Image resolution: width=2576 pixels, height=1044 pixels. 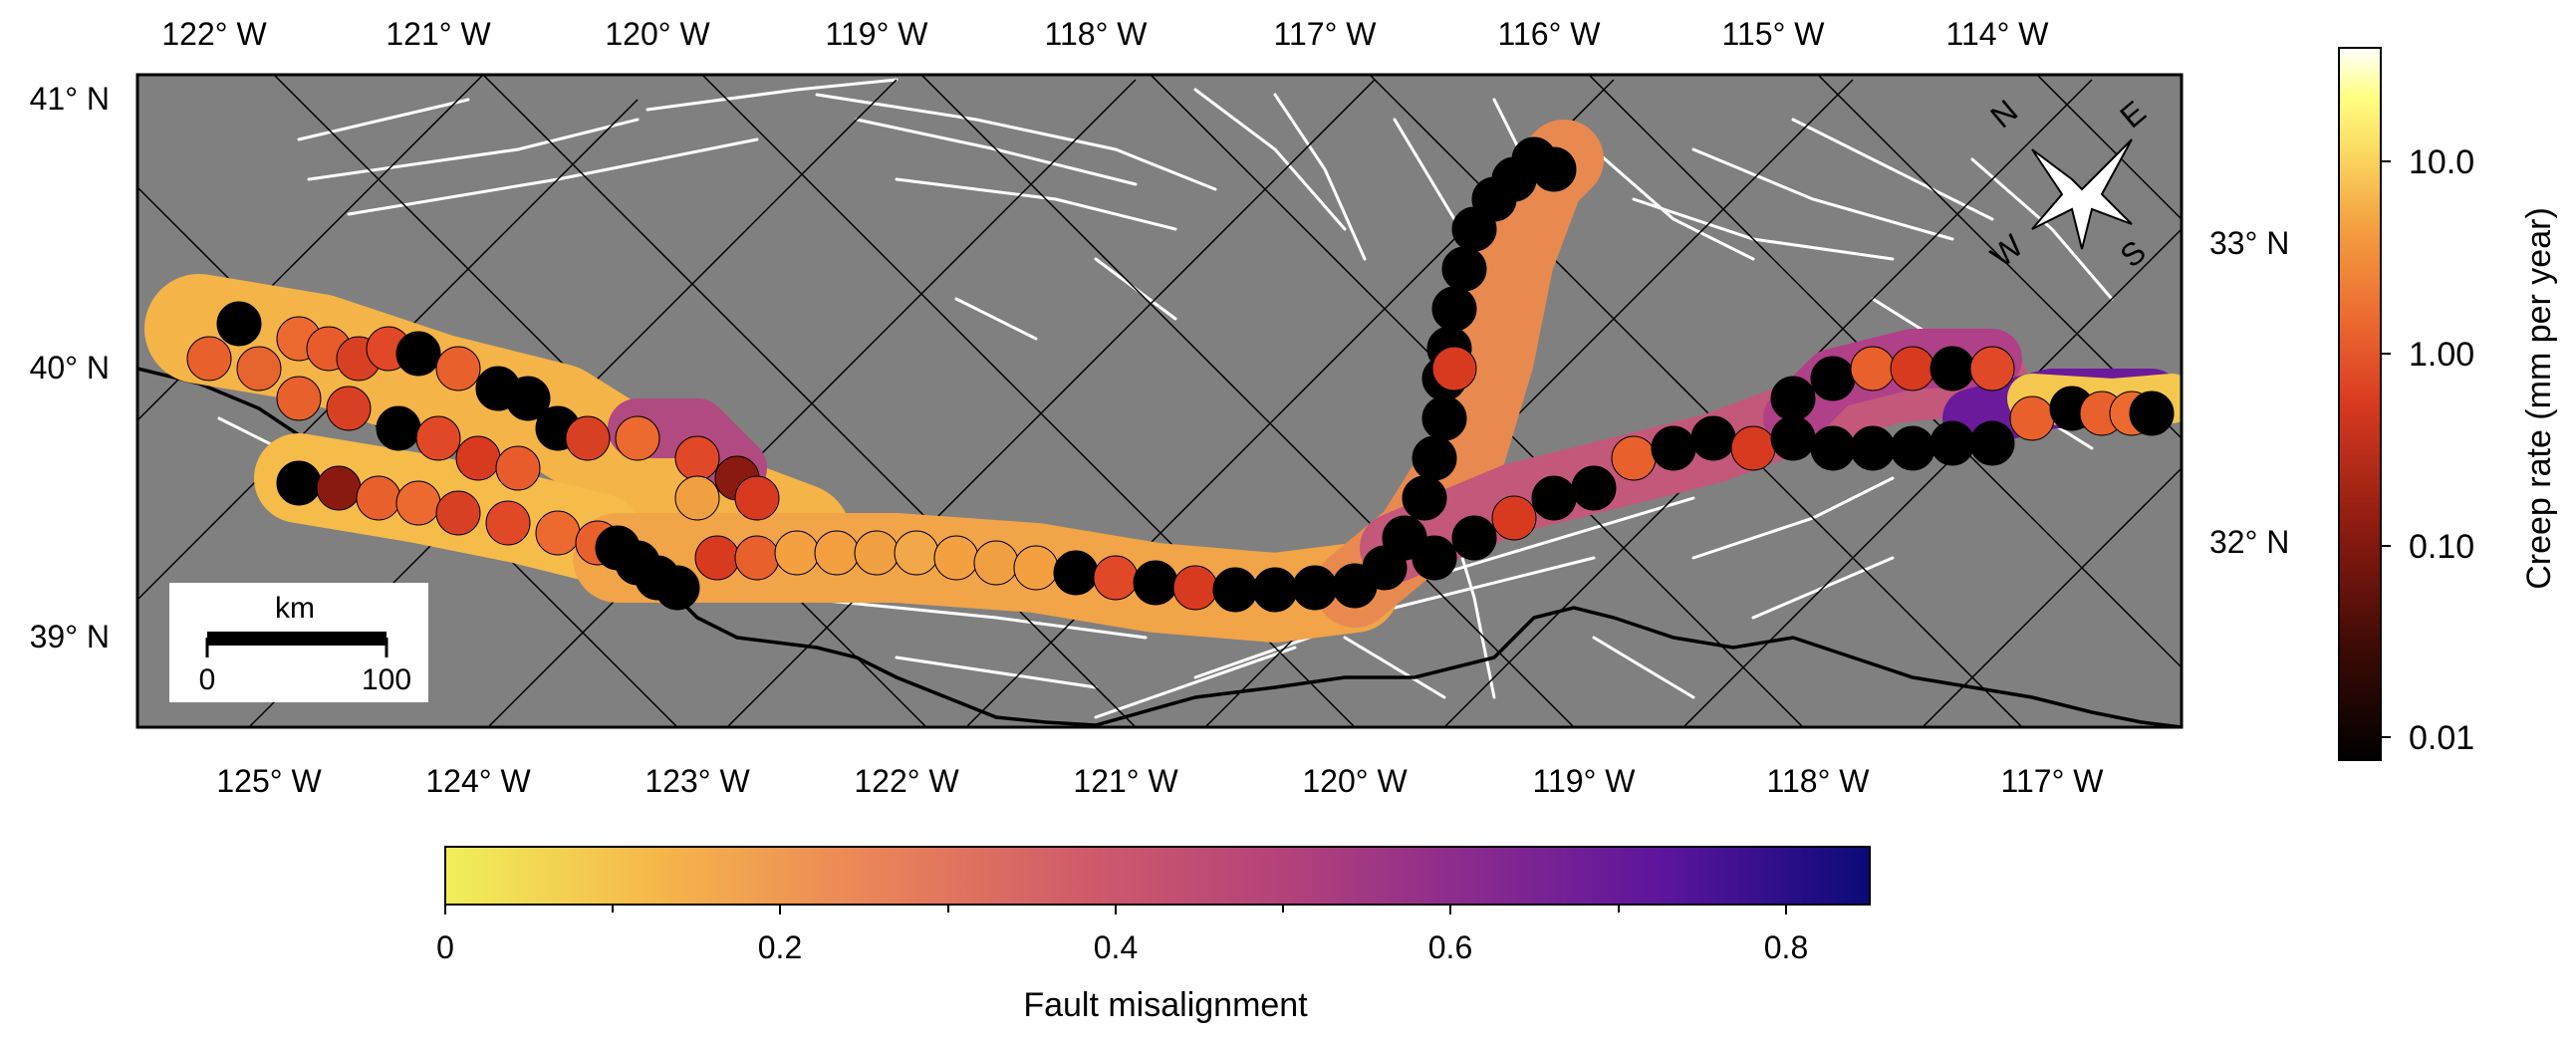 I want to click on scale-start: 0, so click(x=207, y=680).